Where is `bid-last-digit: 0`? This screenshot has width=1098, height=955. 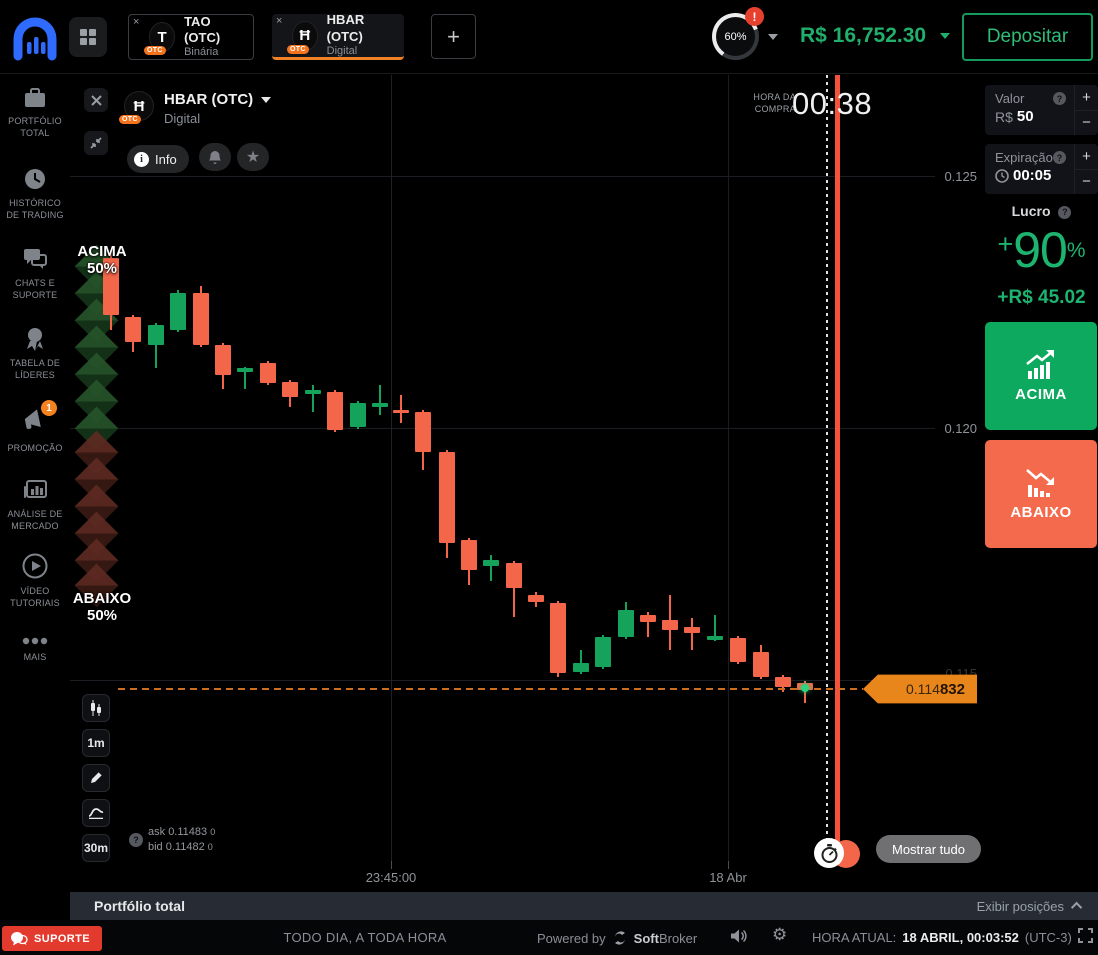 bid-last-digit: 0 is located at coordinates (210, 846).